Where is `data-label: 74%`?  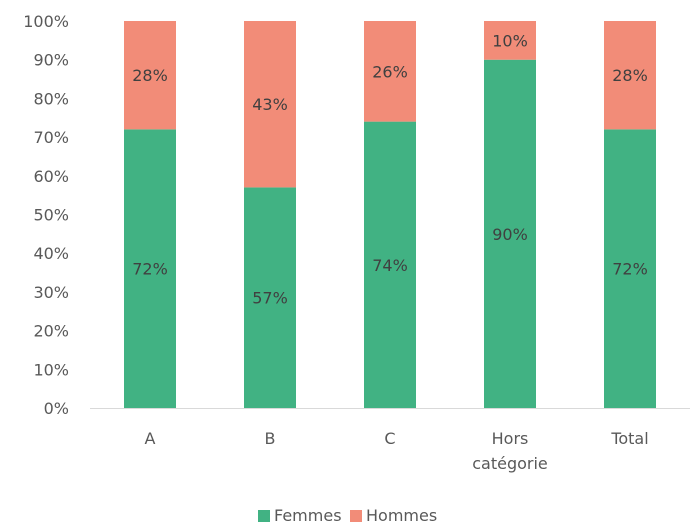
data-label: 74% is located at coordinates (390, 265).